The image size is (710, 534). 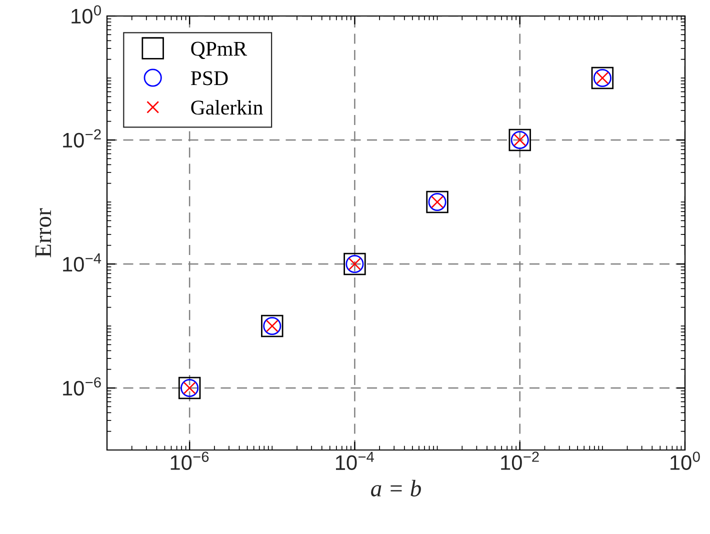 What do you see at coordinates (355, 461) in the screenshot?
I see `x-tick-label: 10$^{−4}$` at bounding box center [355, 461].